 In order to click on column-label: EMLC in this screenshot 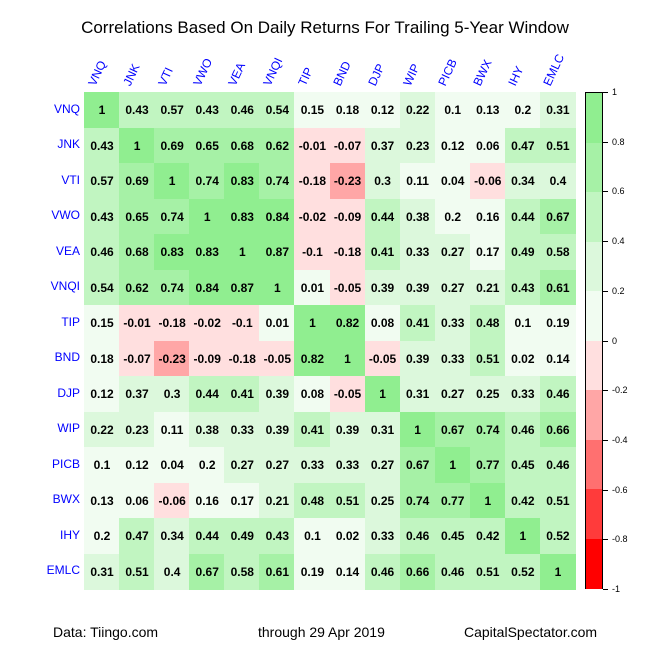, I will do `click(554, 69)`.